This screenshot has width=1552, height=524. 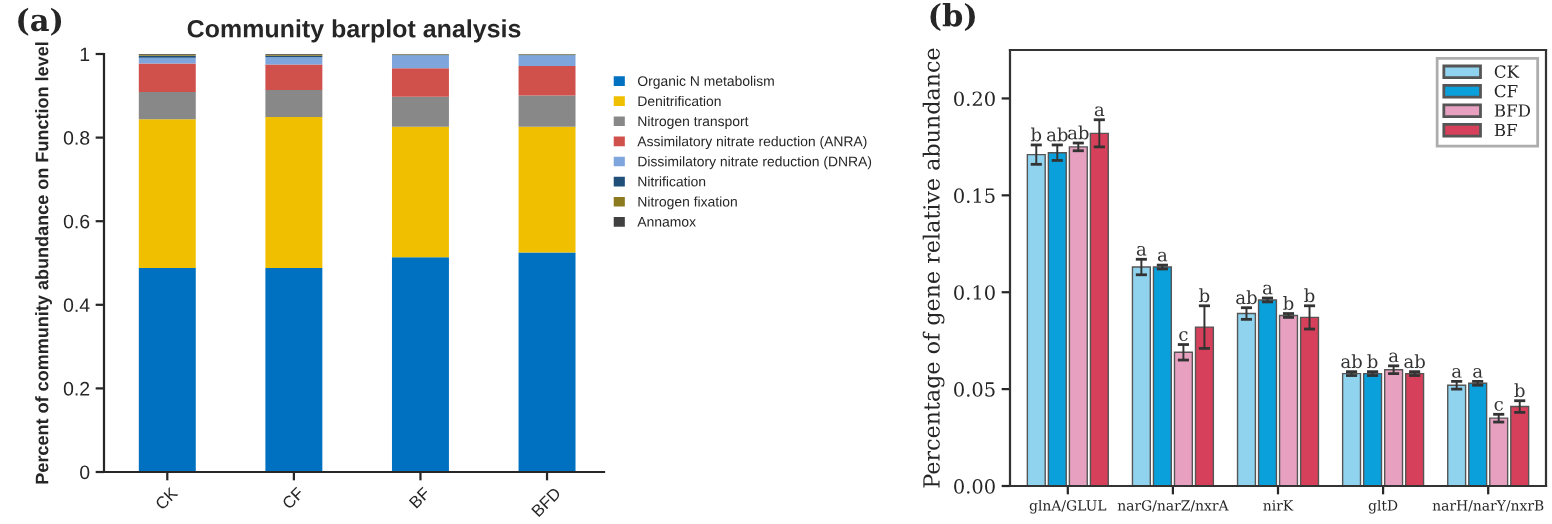 What do you see at coordinates (166, 498) in the screenshot?
I see `x-tick-label: CK` at bounding box center [166, 498].